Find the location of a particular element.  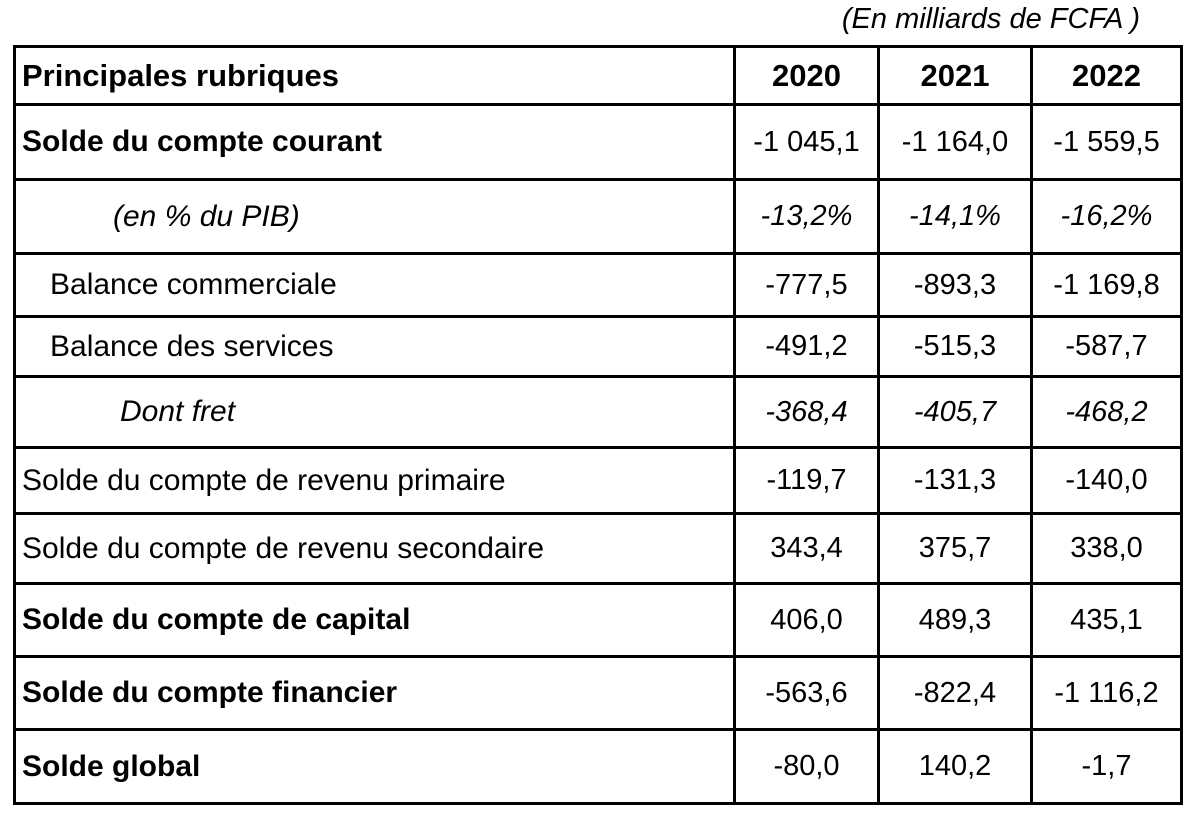

row-value-2020: -777,5 is located at coordinates (806, 285).